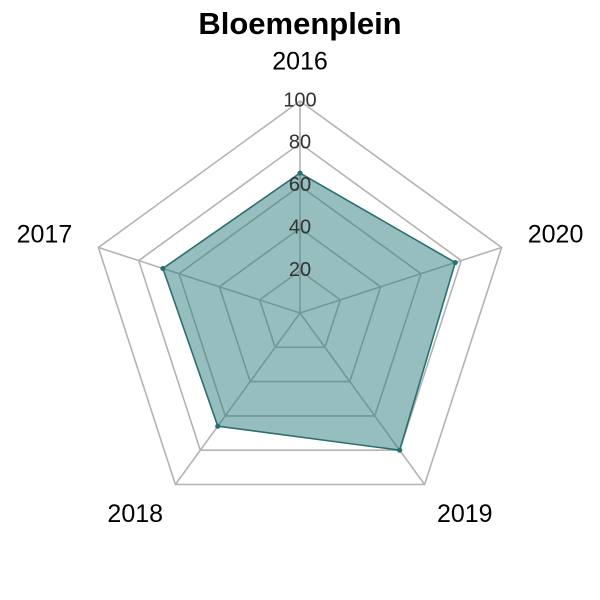 The image size is (600, 600). What do you see at coordinates (400, 450) in the screenshot?
I see `data-point-2019` at bounding box center [400, 450].